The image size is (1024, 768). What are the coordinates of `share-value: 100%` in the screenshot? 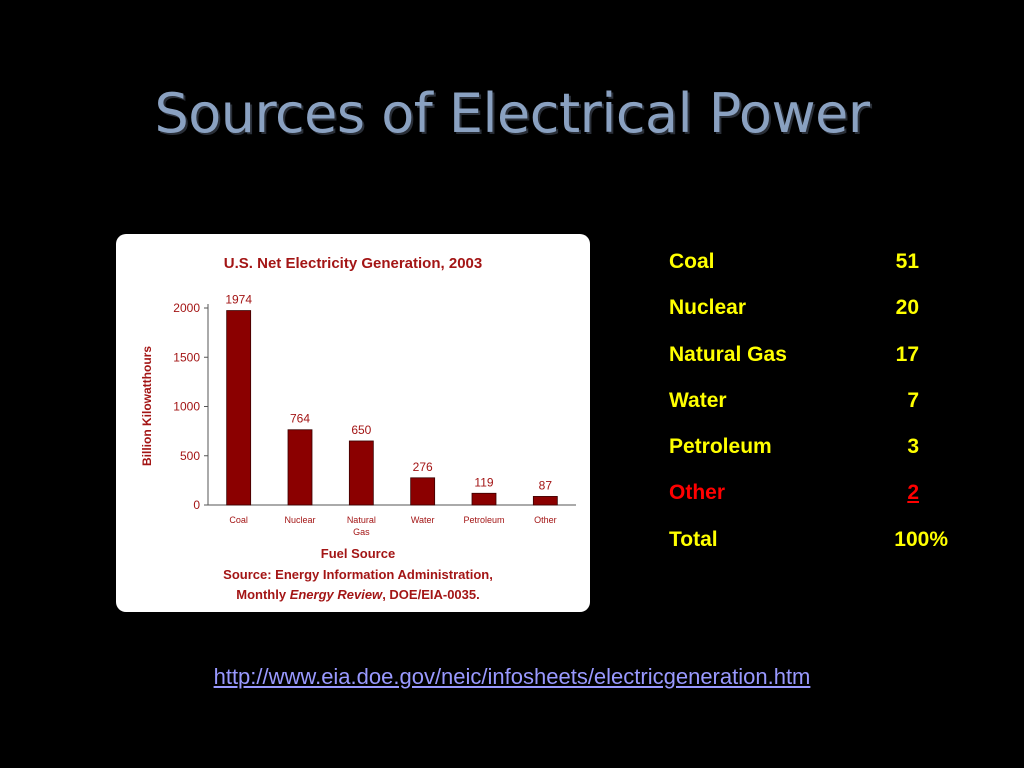 It's located at (921, 539).